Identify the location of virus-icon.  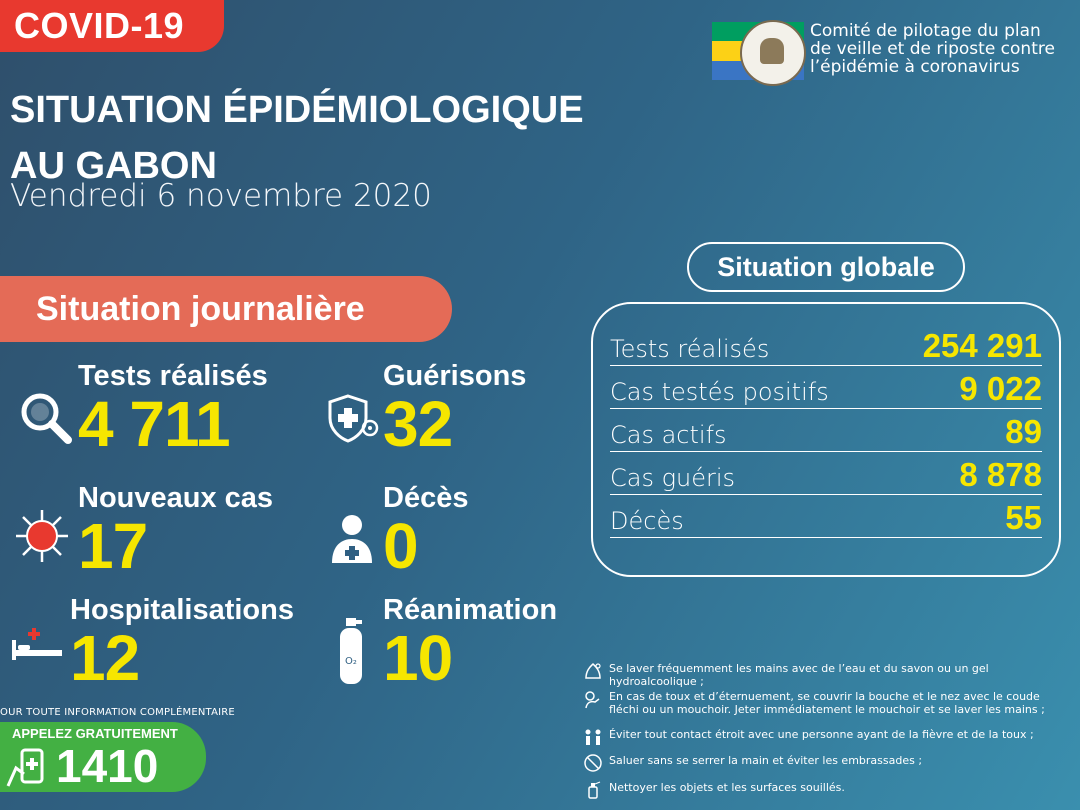
(42, 536).